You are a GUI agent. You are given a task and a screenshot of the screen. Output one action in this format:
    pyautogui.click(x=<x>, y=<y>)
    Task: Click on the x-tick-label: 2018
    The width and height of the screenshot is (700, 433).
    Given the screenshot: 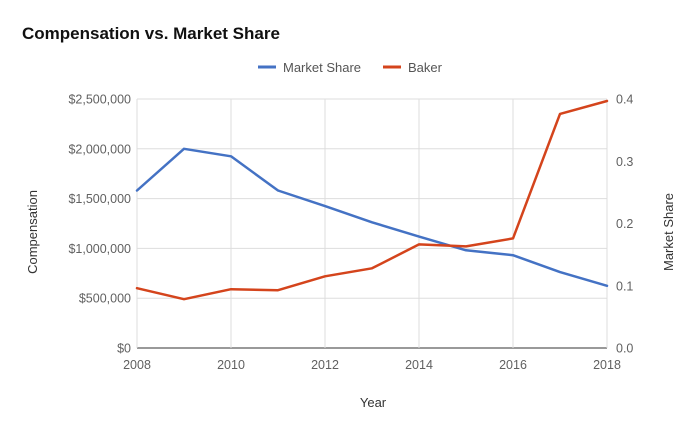 What is the action you would take?
    pyautogui.click(x=607, y=365)
    